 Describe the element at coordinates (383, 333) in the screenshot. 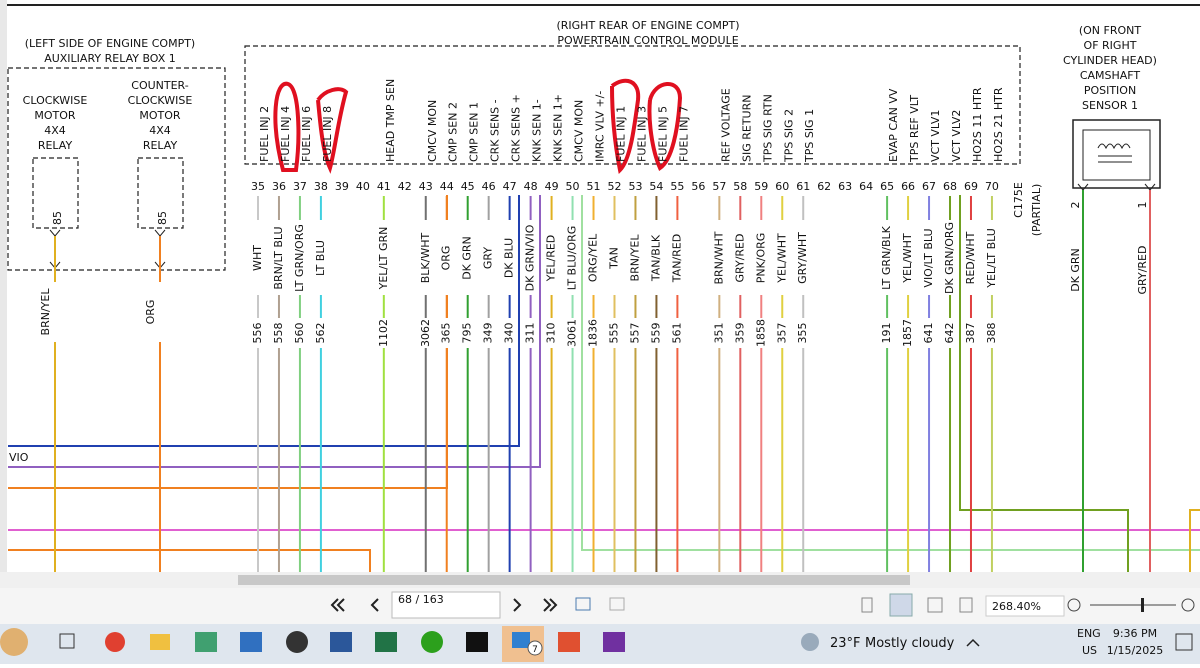

I see `circuit-number: 1102` at that location.